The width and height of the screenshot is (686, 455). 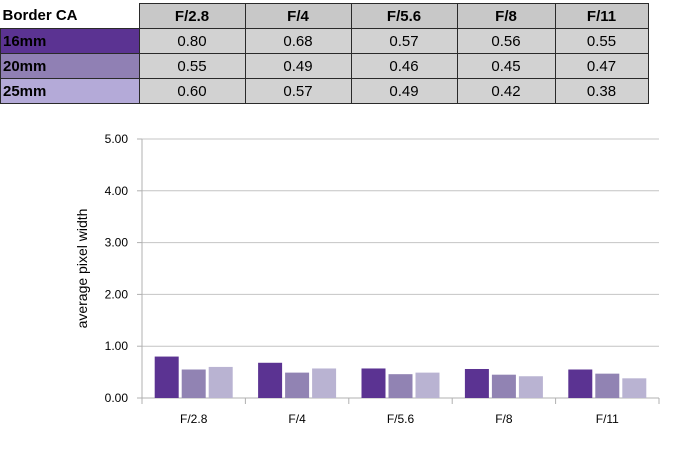 I want to click on x-tick-label: F/5.6, so click(x=401, y=419).